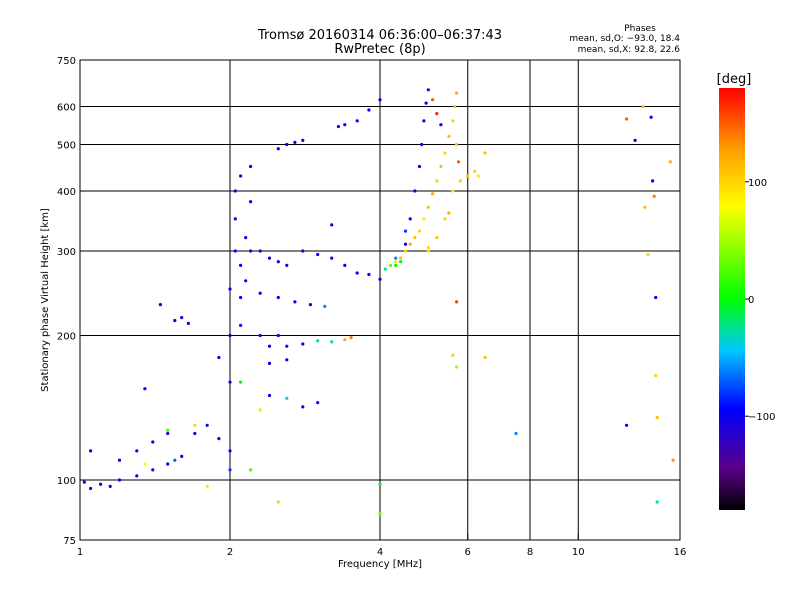 This screenshot has height=600, width=800. What do you see at coordinates (624, 39) in the screenshot?
I see `stats-line-o: mean, sd,O: −93.0, 18.4` at bounding box center [624, 39].